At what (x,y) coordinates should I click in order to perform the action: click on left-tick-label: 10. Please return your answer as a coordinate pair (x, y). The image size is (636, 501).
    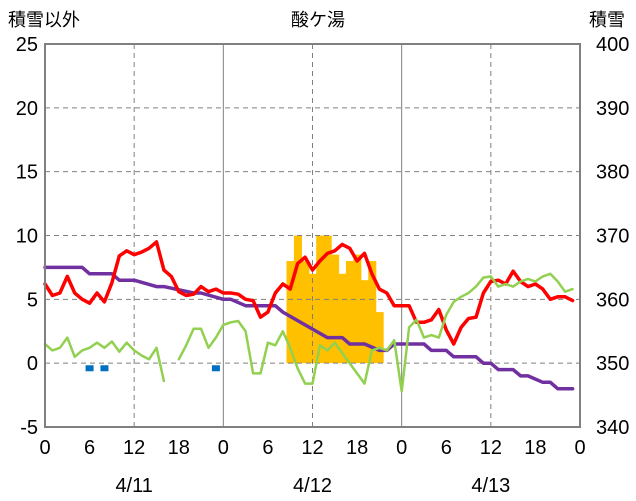
    Looking at the image, I should click on (27, 237).